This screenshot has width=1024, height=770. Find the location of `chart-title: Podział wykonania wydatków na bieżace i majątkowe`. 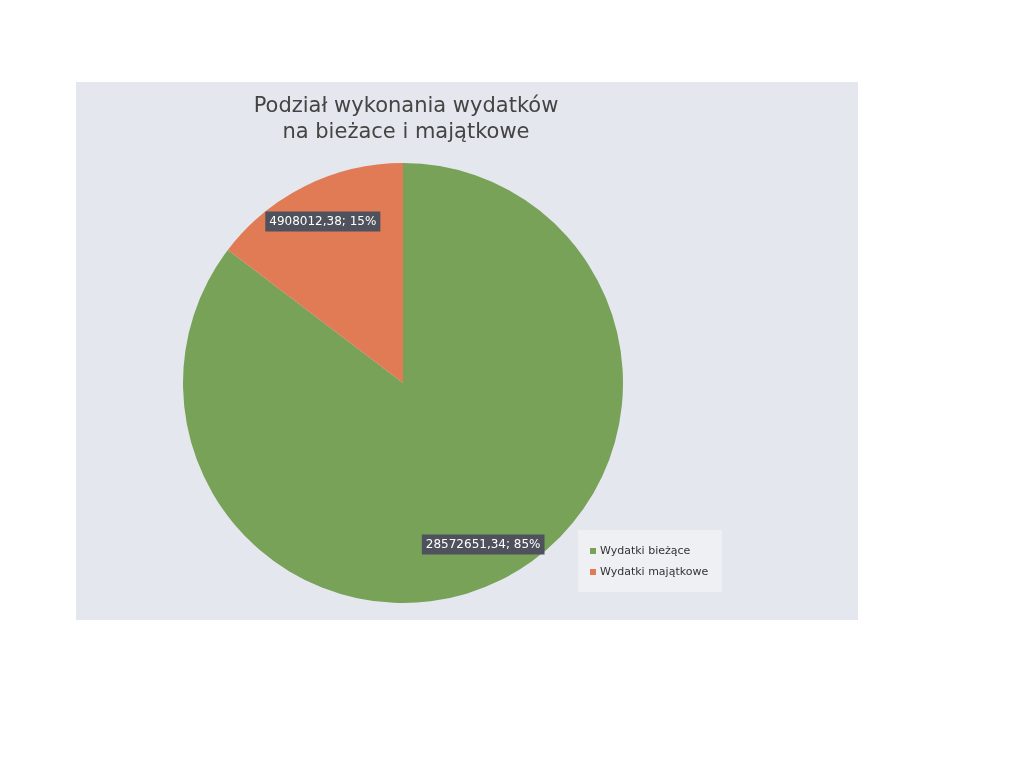

chart-title: Podział wykonania wydatków na bieżace i majątkowe is located at coordinates (406, 118).